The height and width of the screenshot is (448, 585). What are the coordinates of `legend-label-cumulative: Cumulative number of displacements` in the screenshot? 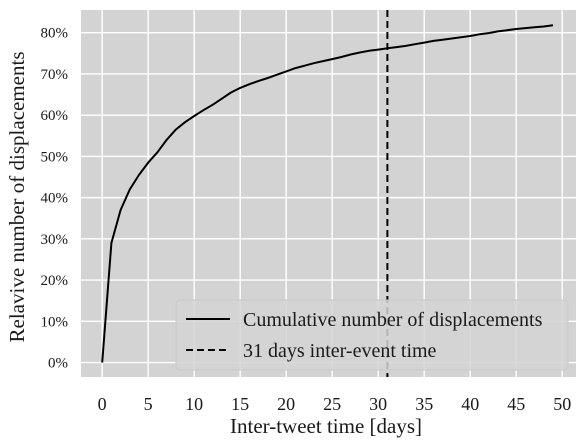 It's located at (393, 320).